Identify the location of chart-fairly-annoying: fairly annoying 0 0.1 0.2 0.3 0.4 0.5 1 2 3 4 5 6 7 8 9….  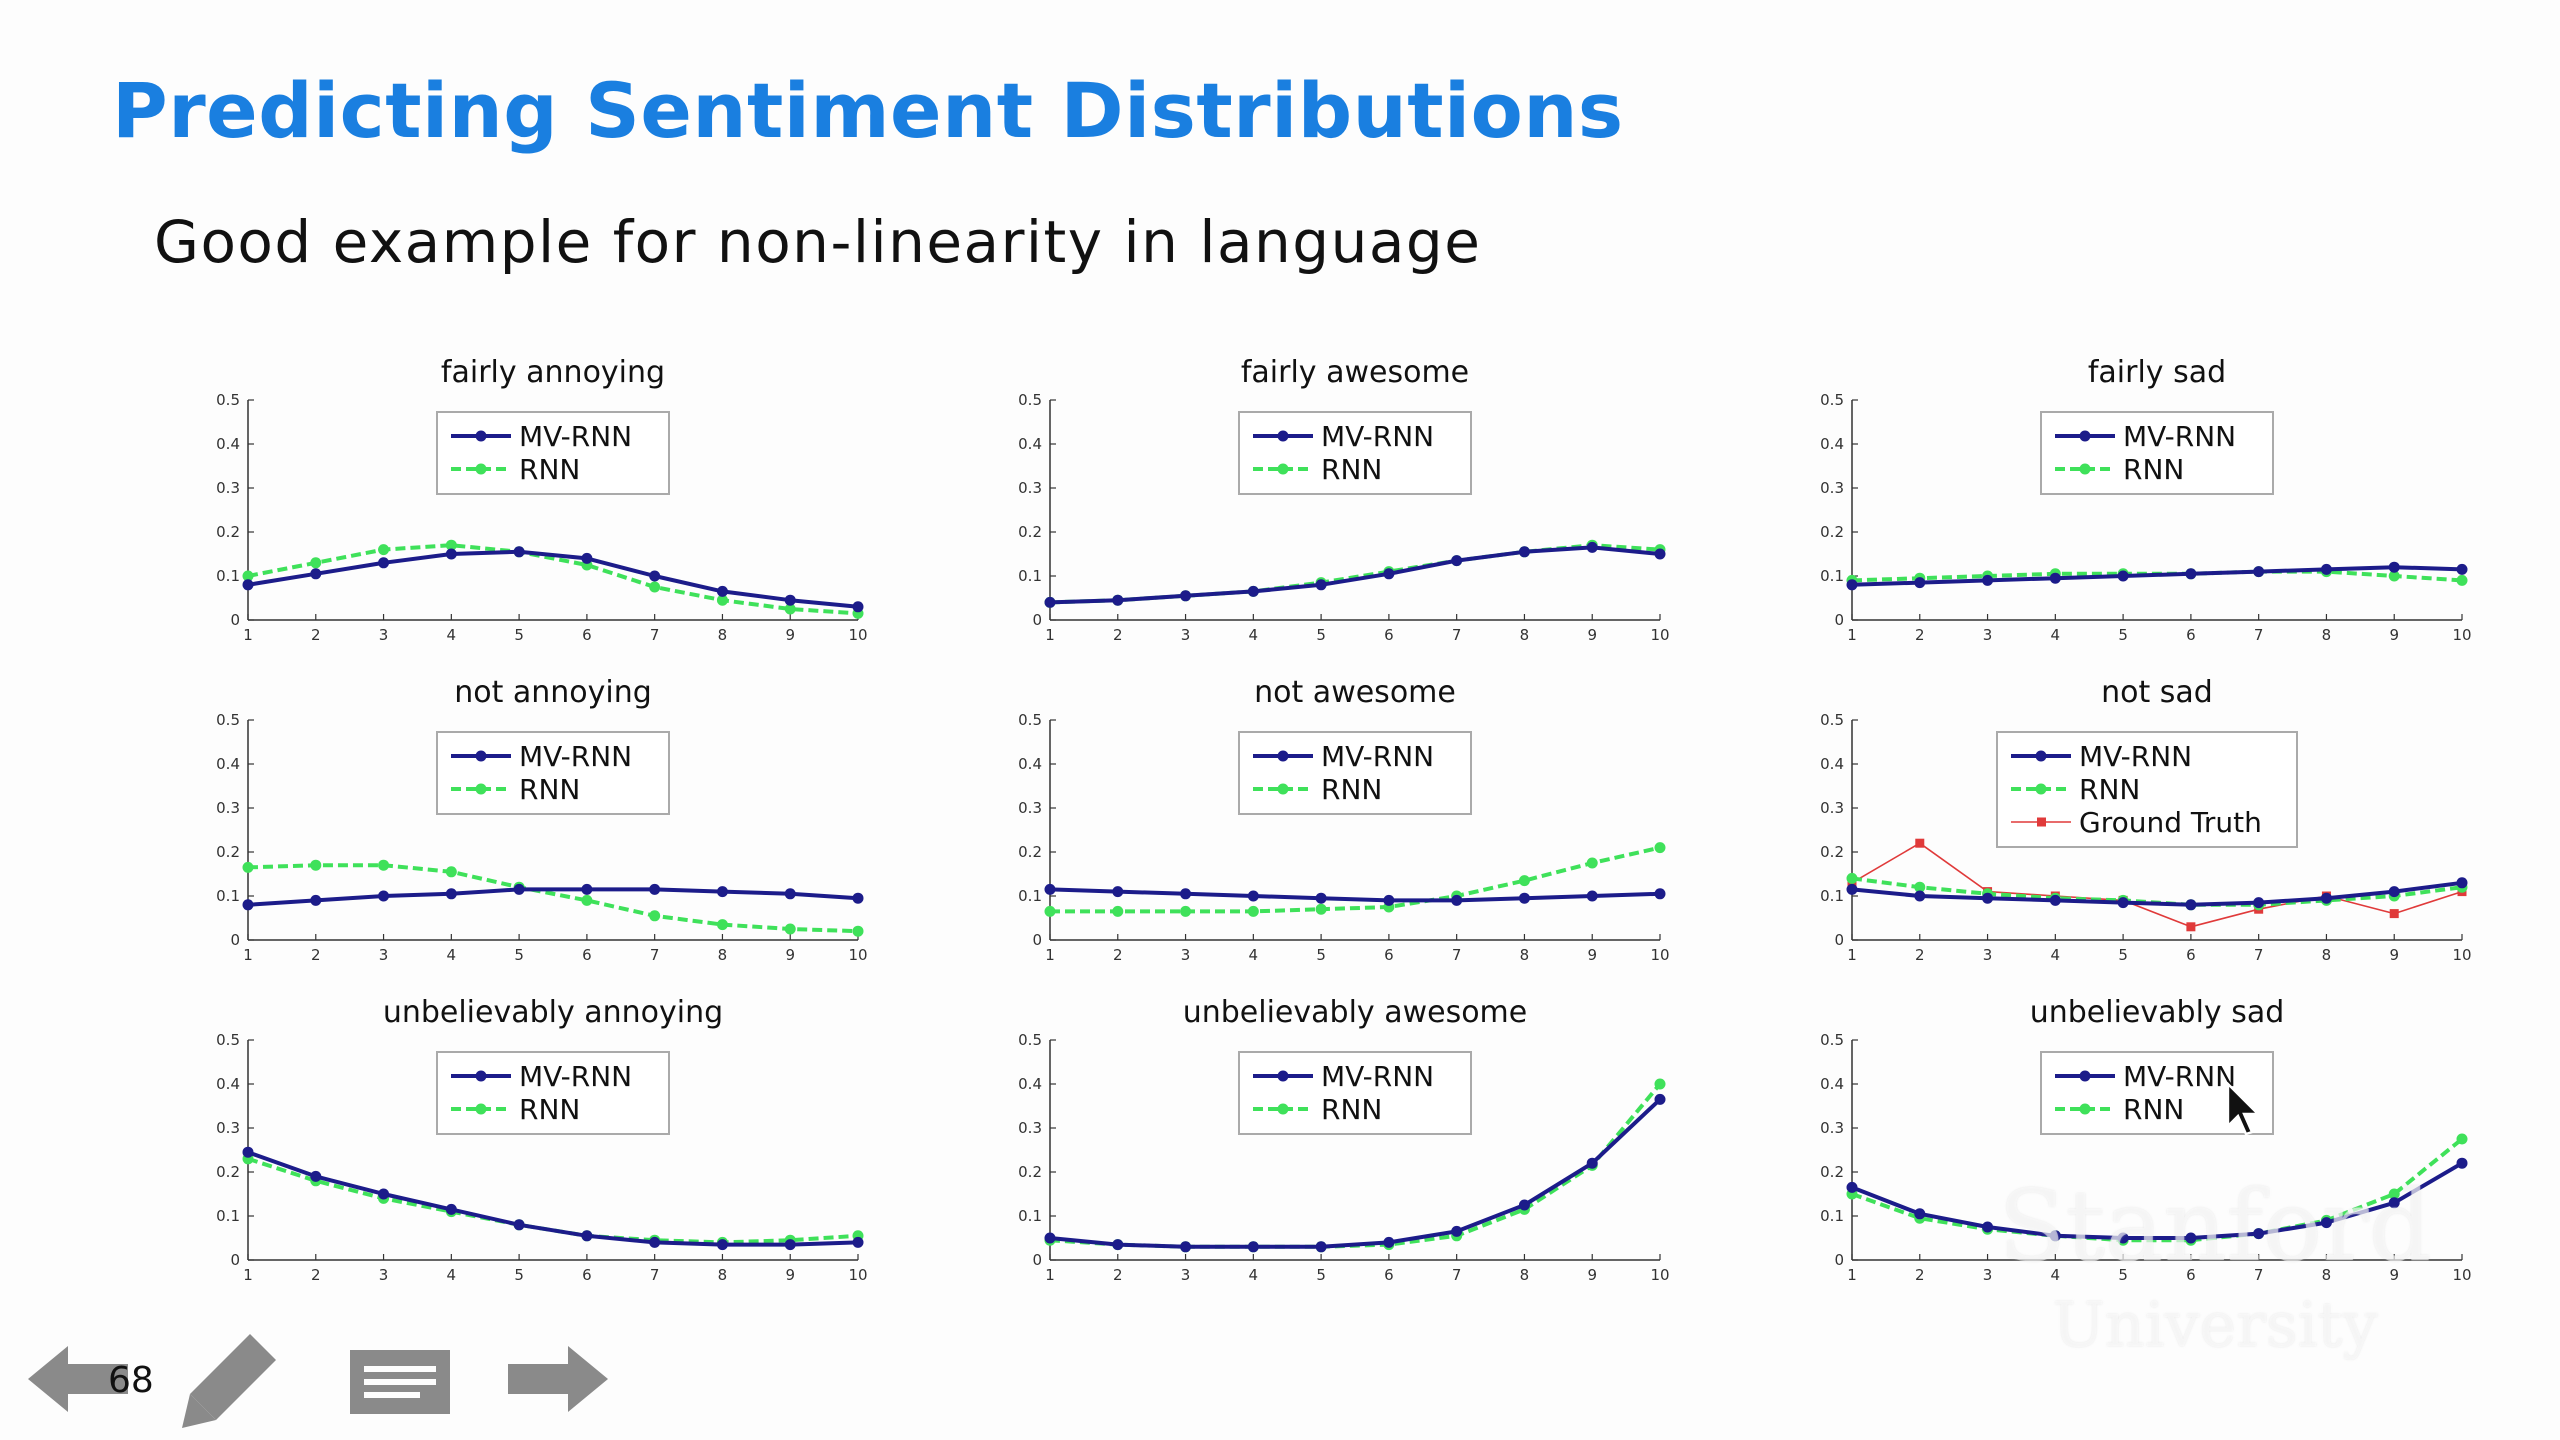
(541, 499).